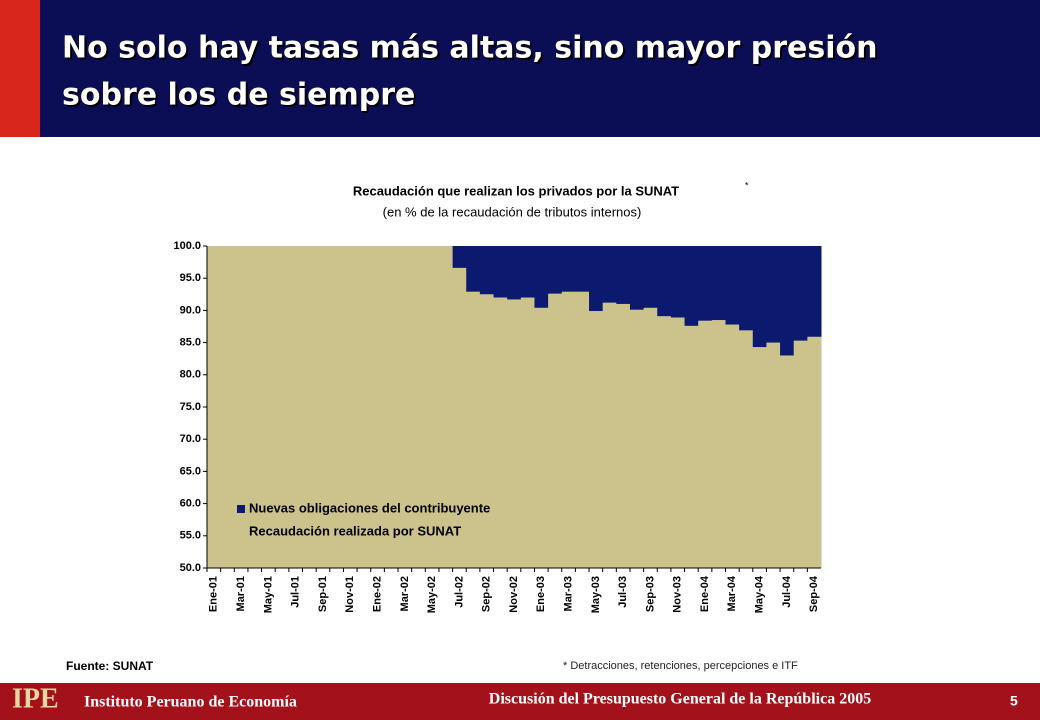 The height and width of the screenshot is (720, 1040). I want to click on y-tick-label: 60.0, so click(190, 504).